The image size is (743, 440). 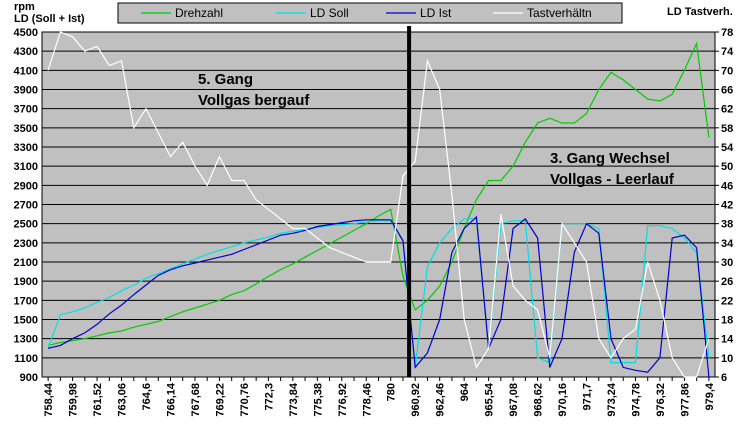 What do you see at coordinates (727, 340) in the screenshot?
I see `y2-tick-label: 14` at bounding box center [727, 340].